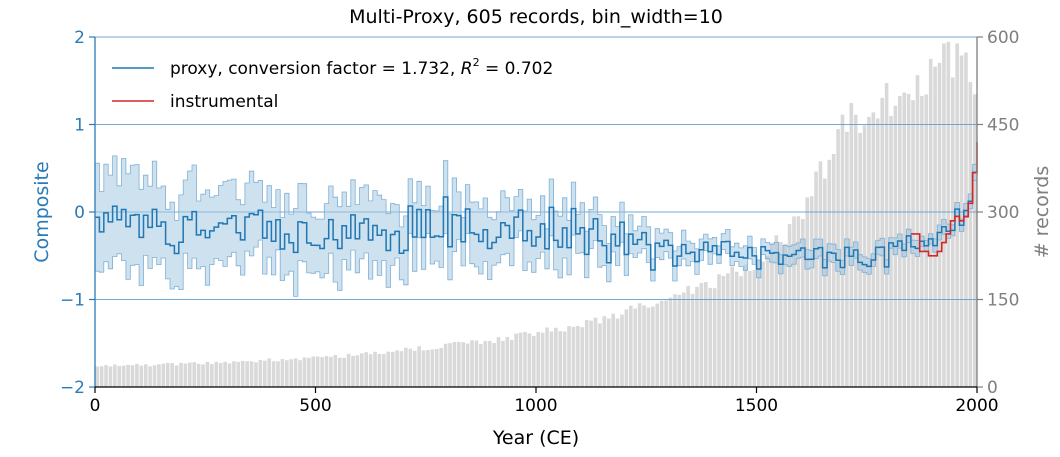  I want to click on y-right-tick-label: 600, so click(1003, 38).